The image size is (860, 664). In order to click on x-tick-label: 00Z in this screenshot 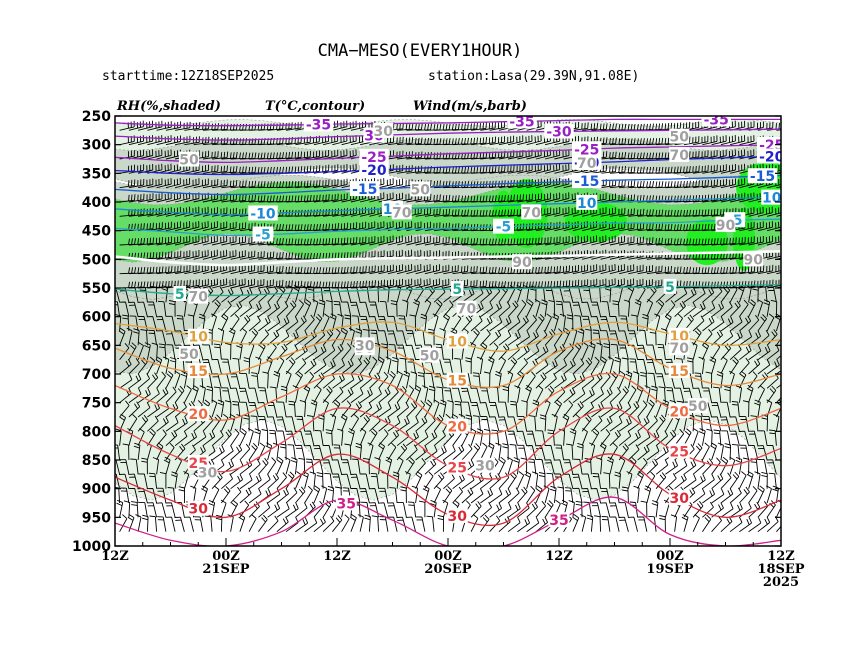, I will do `click(670, 556)`.